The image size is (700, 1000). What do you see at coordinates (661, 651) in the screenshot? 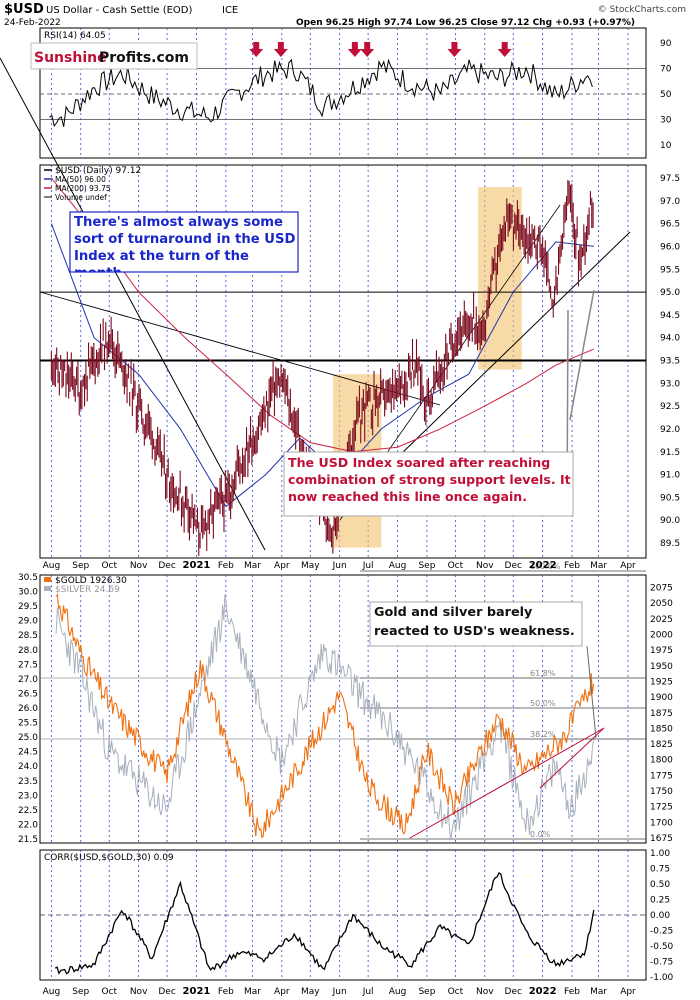
I see `gs-y-tick-right: 1975` at bounding box center [661, 651].